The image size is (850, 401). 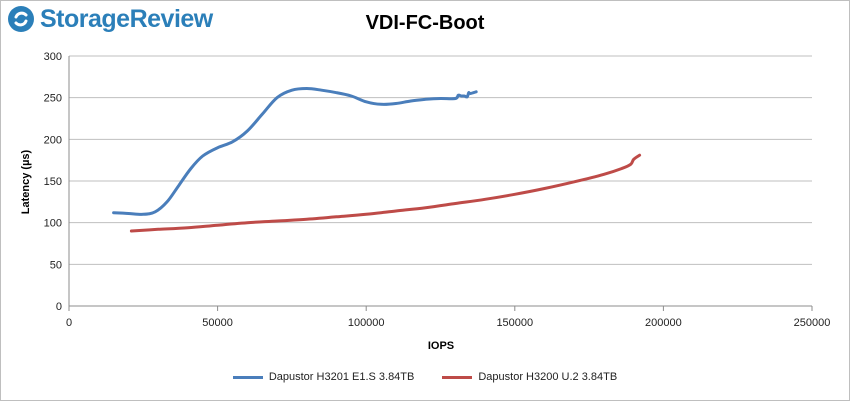 I want to click on logo-icon, so click(x=21, y=19).